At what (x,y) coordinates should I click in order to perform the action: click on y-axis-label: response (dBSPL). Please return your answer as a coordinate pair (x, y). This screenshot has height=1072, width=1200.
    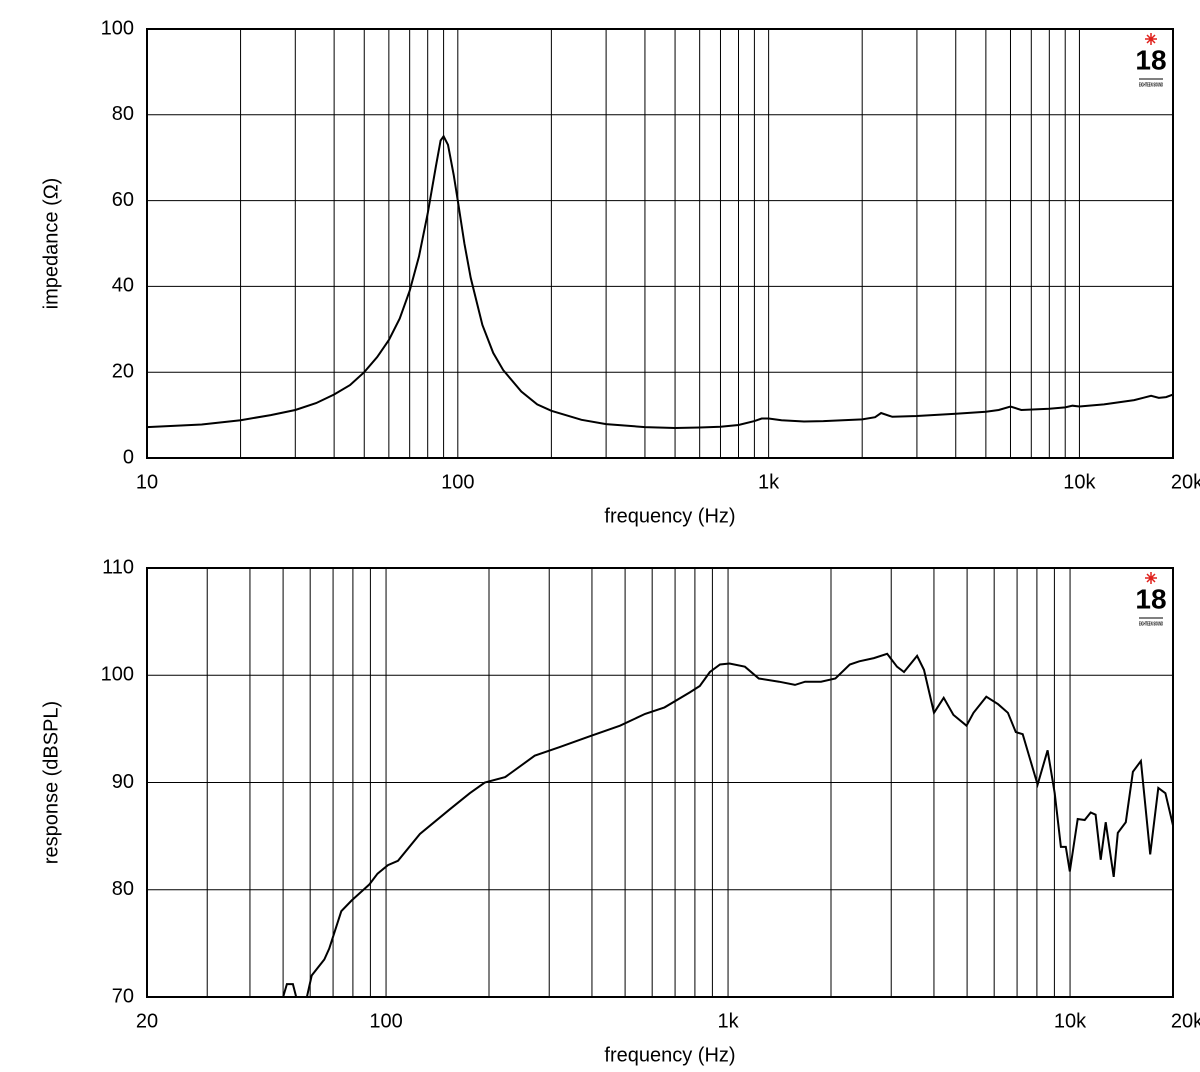
    Looking at the image, I should click on (51, 782).